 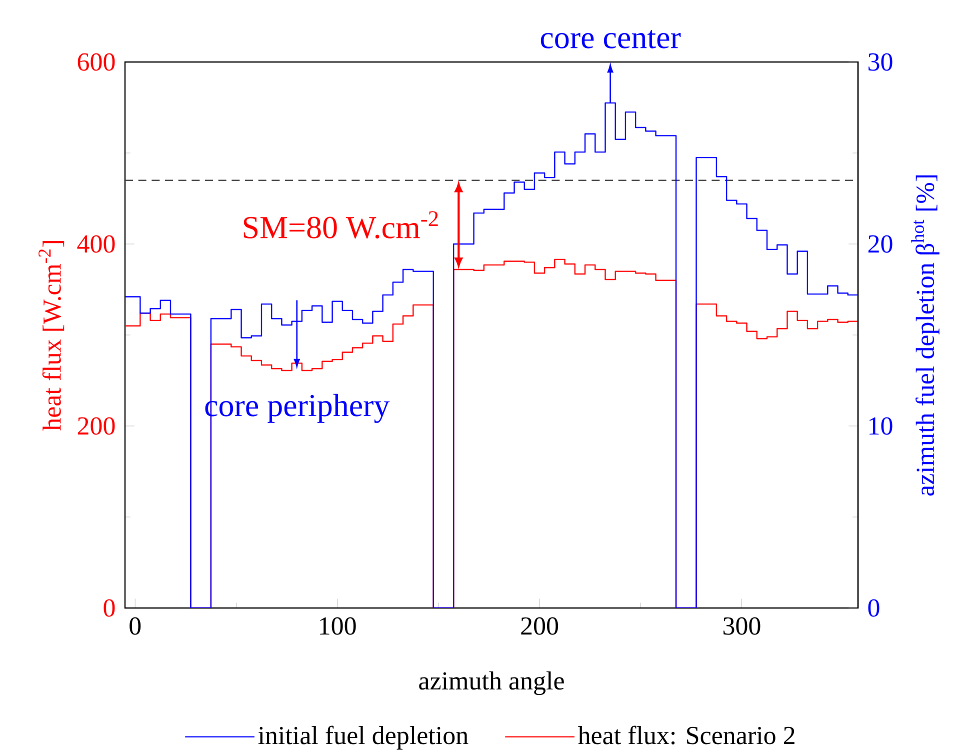 What do you see at coordinates (51, 336) in the screenshot?
I see `y-axis-title: heat flux [W.cm$^{-2}$]` at bounding box center [51, 336].